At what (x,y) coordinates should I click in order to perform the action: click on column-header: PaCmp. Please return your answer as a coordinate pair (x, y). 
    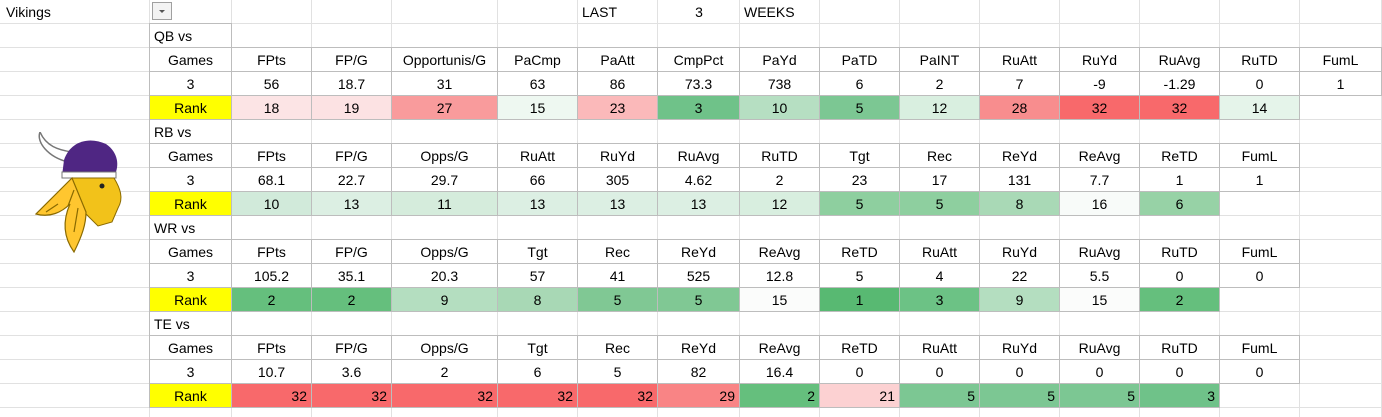
    Looking at the image, I should click on (537, 59).